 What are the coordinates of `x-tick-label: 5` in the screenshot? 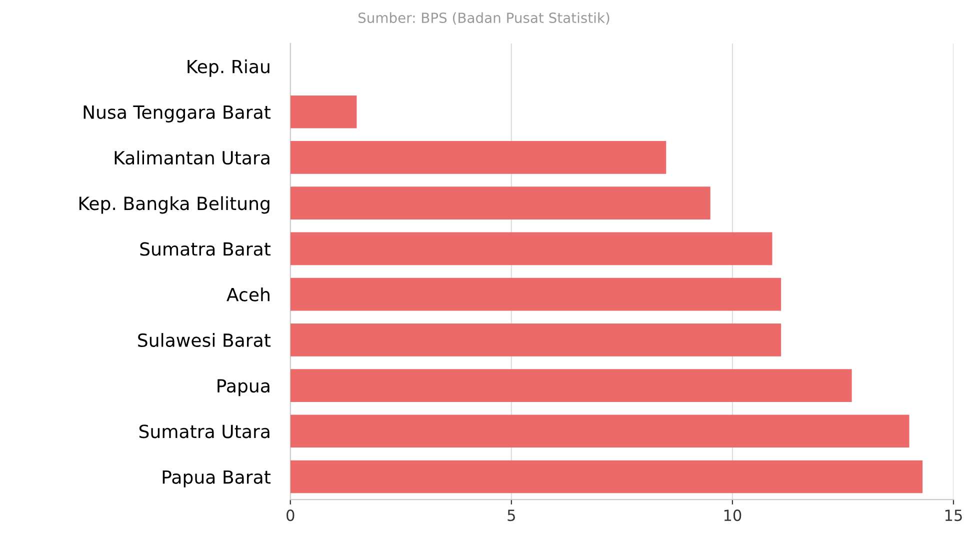 It's located at (511, 516).